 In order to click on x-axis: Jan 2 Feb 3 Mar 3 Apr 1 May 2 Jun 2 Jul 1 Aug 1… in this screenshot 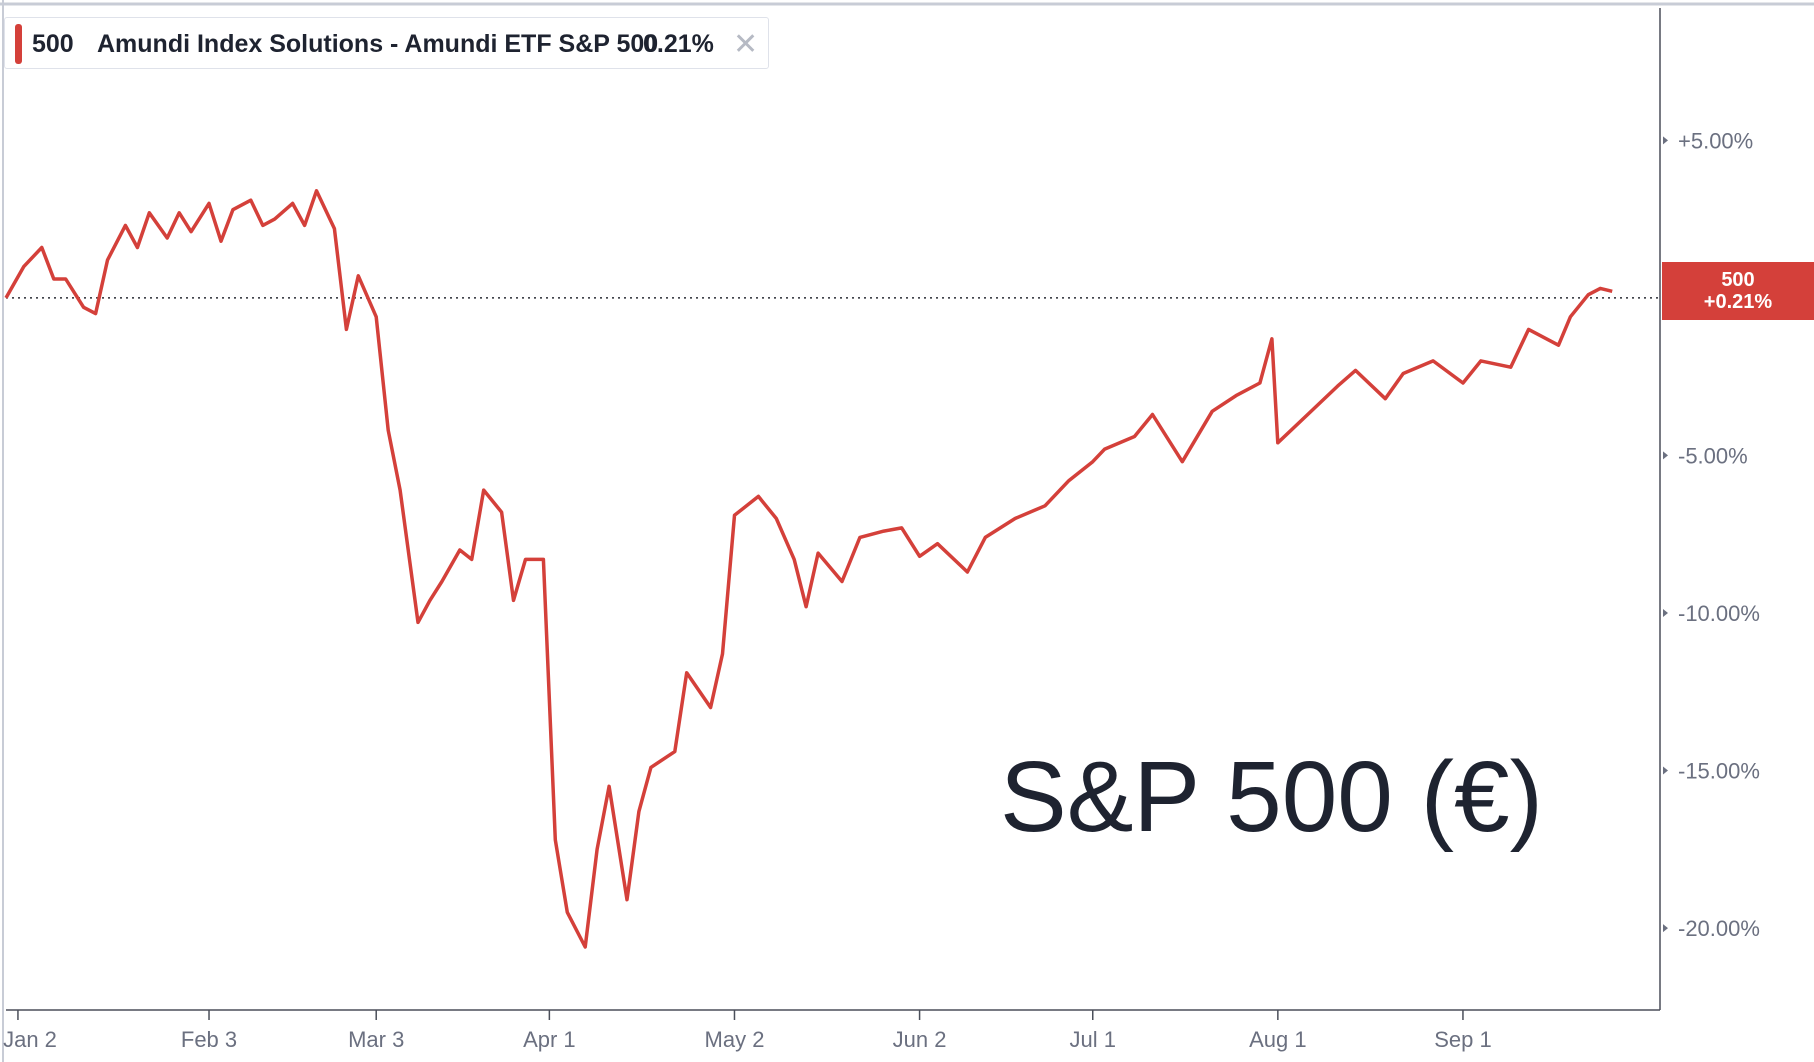, I will do `click(747, 1031)`.